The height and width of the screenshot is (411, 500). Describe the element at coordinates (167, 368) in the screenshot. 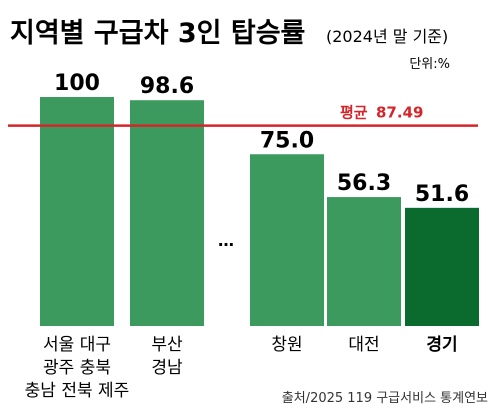

I see `category-label-1-1: 경남` at that location.